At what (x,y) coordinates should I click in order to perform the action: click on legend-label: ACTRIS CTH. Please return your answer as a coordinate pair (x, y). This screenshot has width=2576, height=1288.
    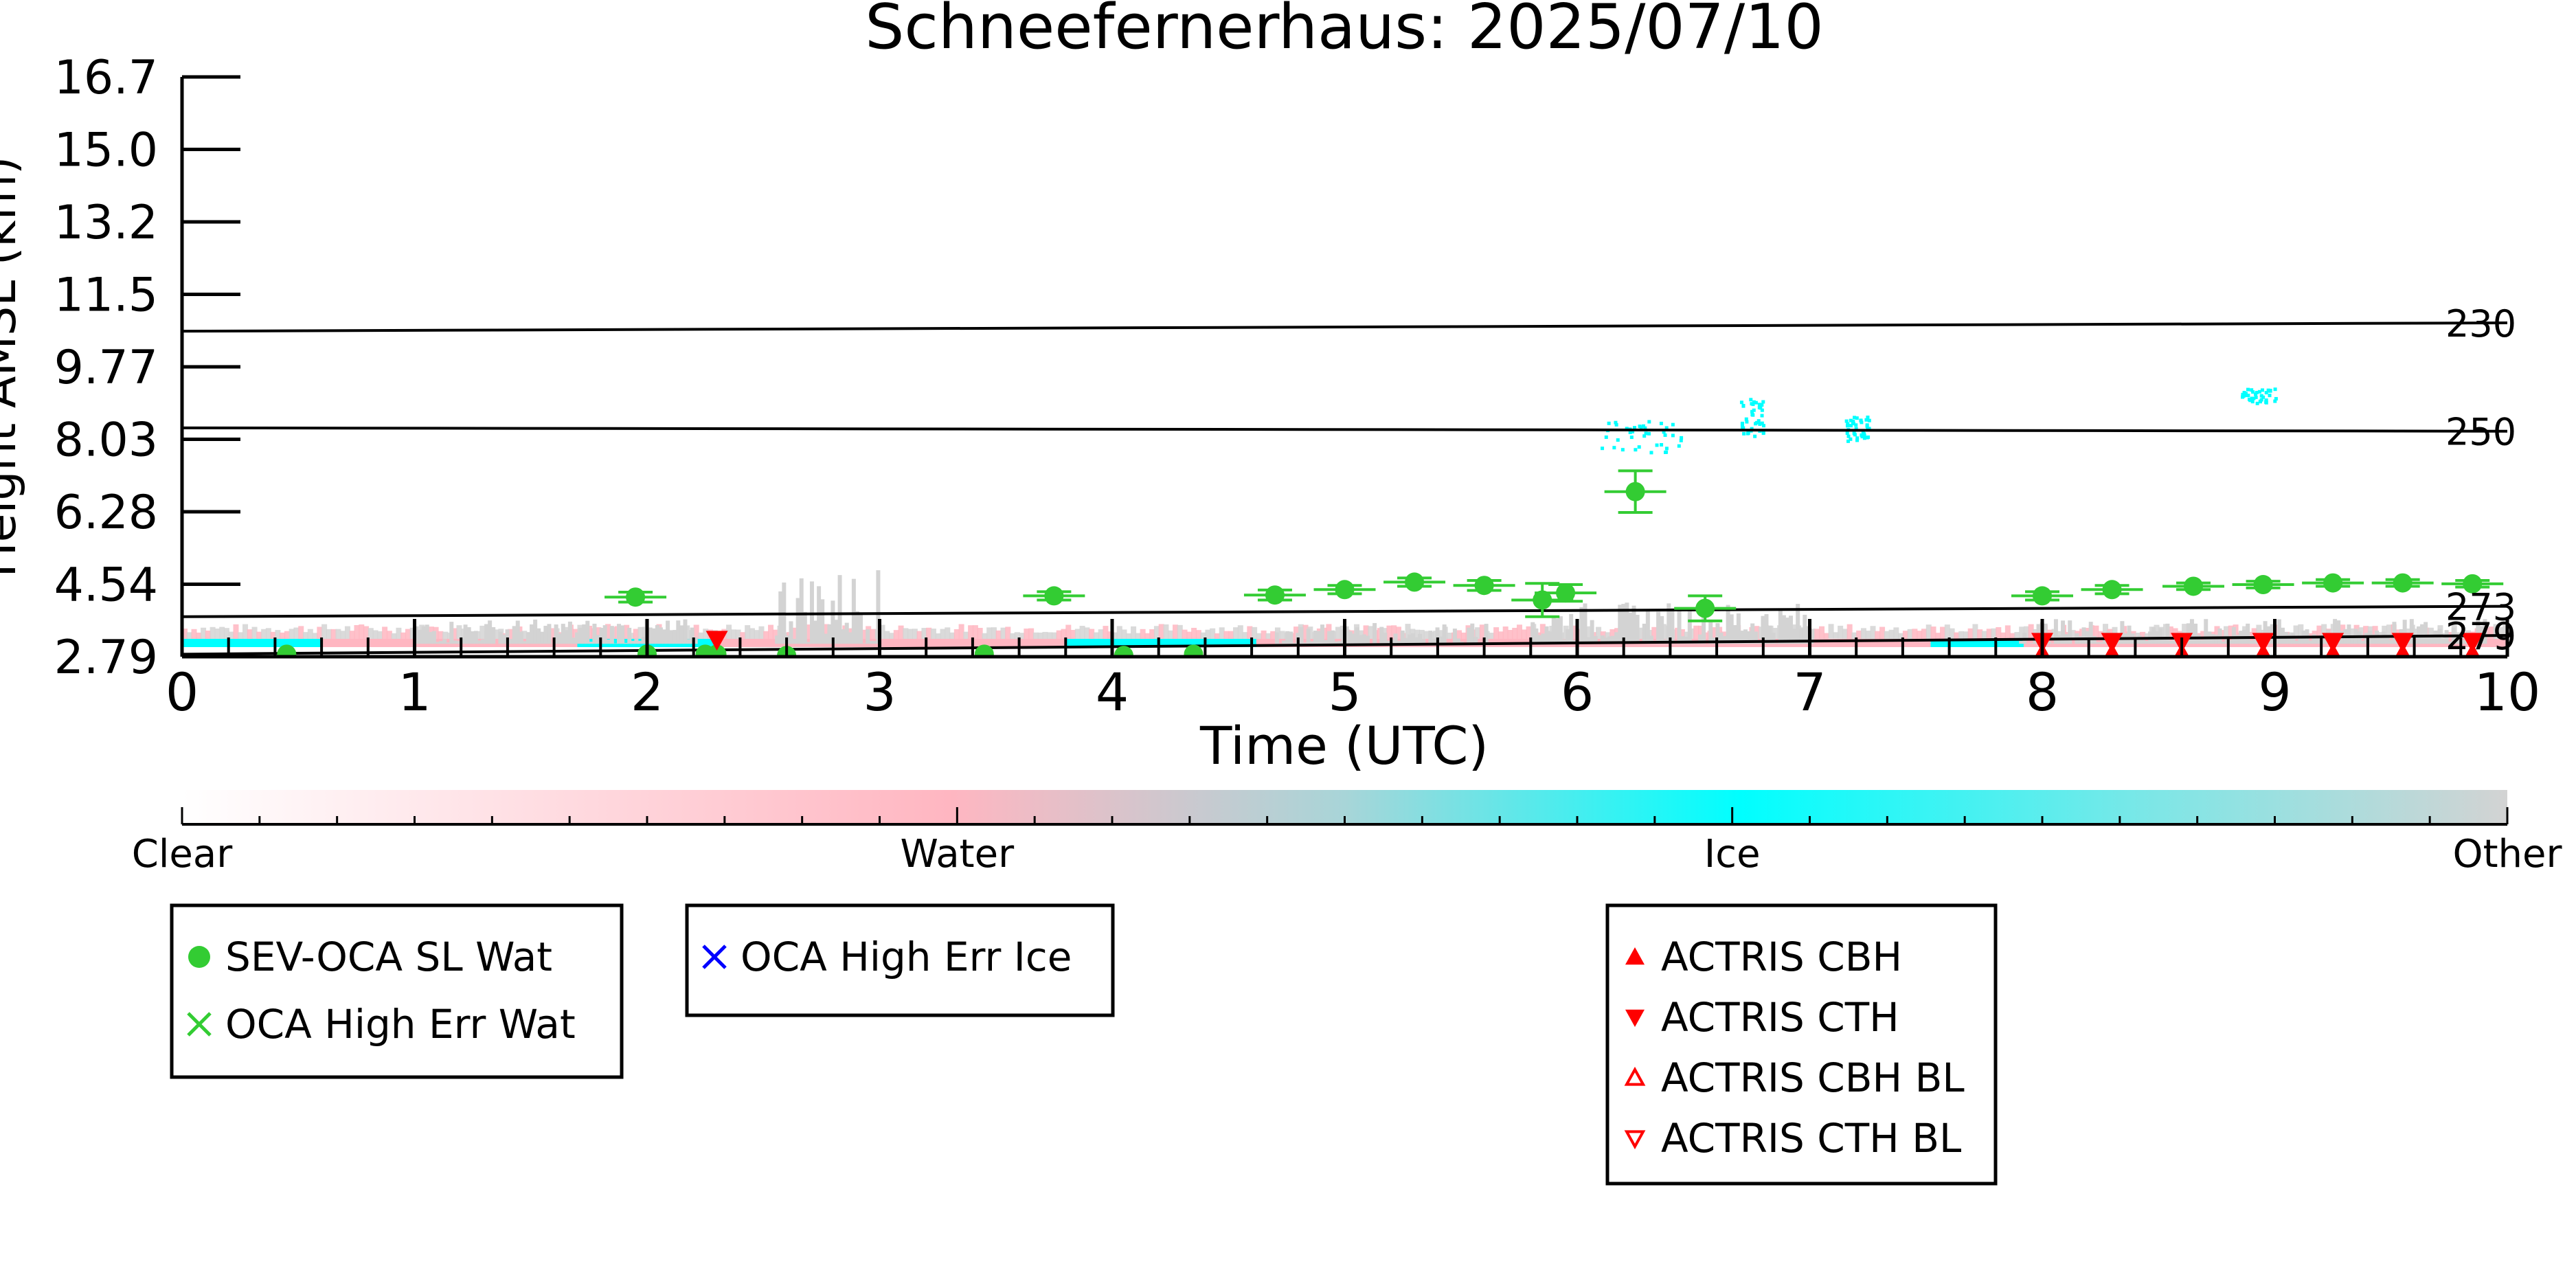
    Looking at the image, I should click on (1780, 1017).